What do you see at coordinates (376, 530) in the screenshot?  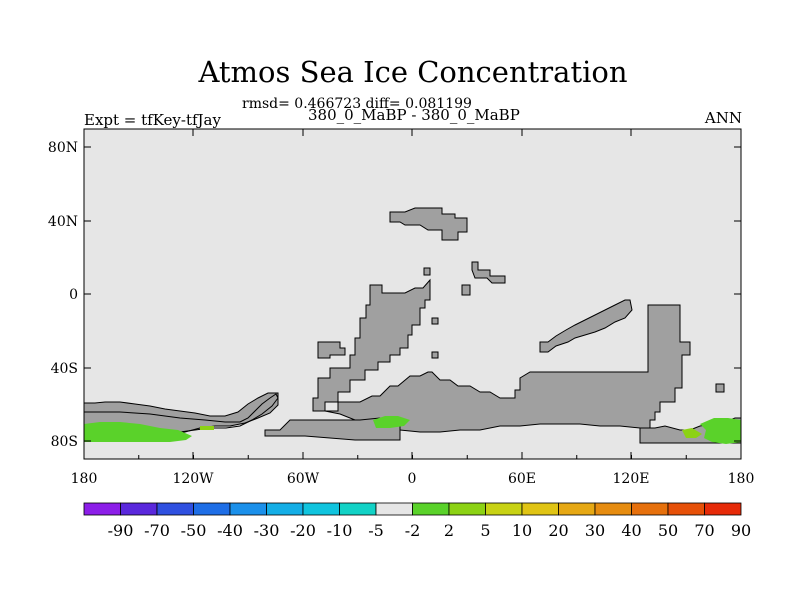 I see `colorbar-label: -5` at bounding box center [376, 530].